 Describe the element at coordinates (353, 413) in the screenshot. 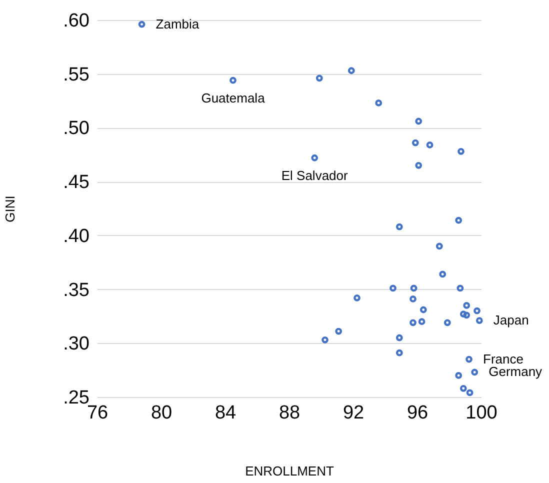

I see `x-tick-label: 92` at that location.